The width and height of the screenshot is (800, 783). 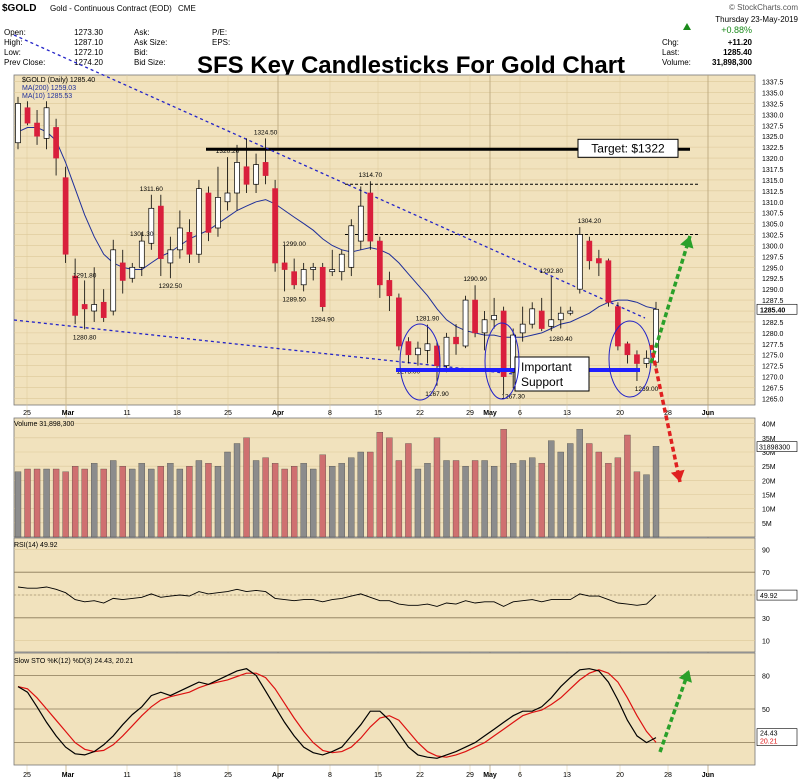 What do you see at coordinates (15, 32) in the screenshot?
I see `quote-label: Open:` at bounding box center [15, 32].